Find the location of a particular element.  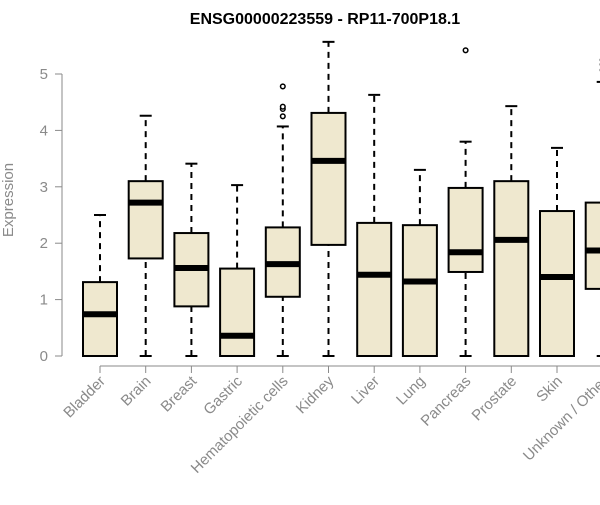

y-tick-label: 1 is located at coordinates (44, 300).